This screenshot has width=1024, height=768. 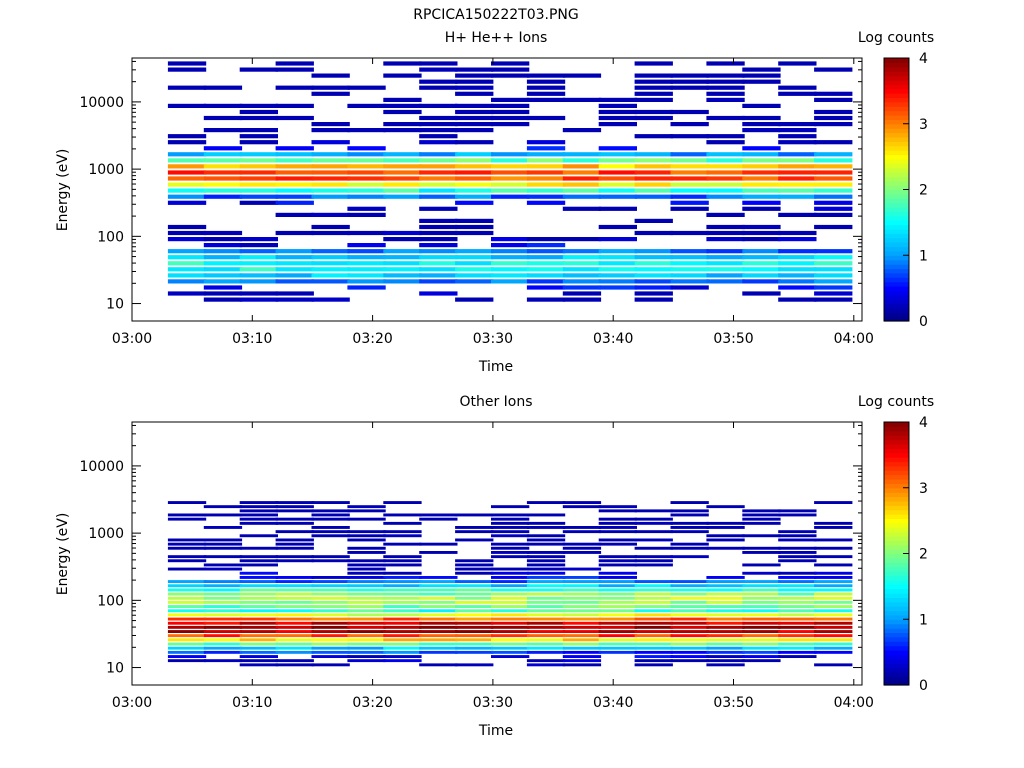 I want to click on x-tick-label: 03:00, so click(x=132, y=339).